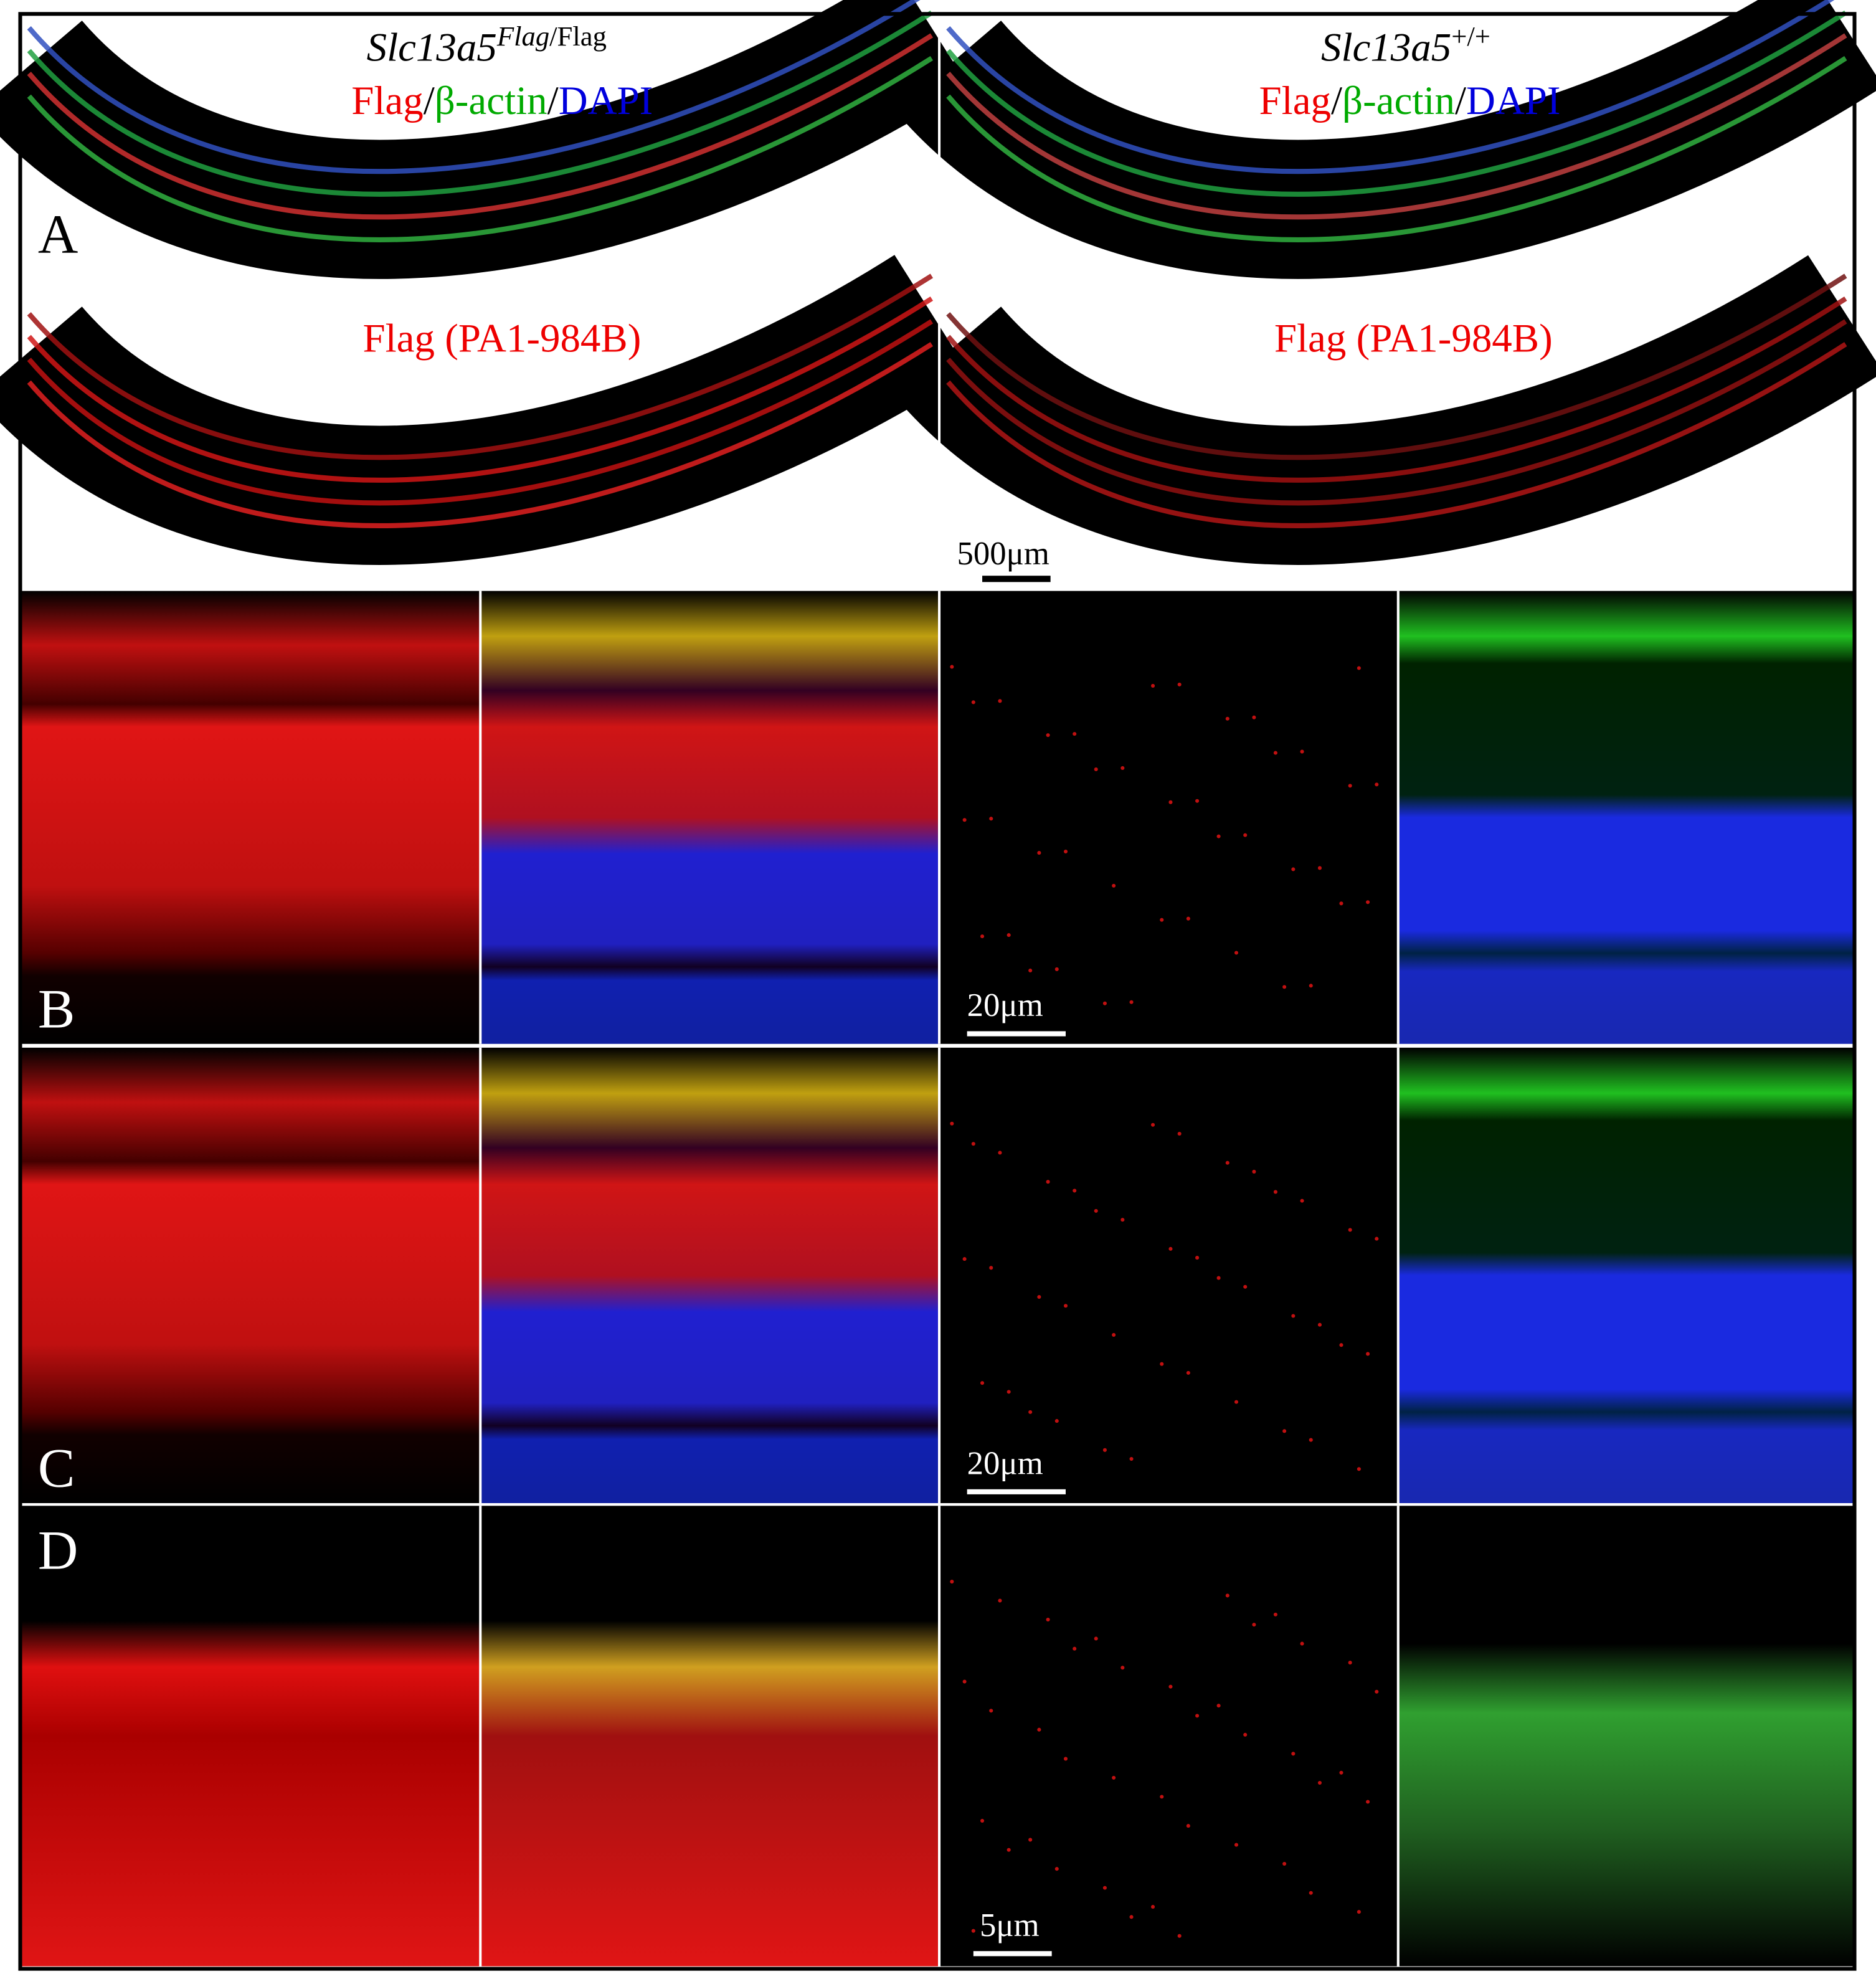 This screenshot has width=1876, height=1984. I want to click on divider, so click(937, 589).